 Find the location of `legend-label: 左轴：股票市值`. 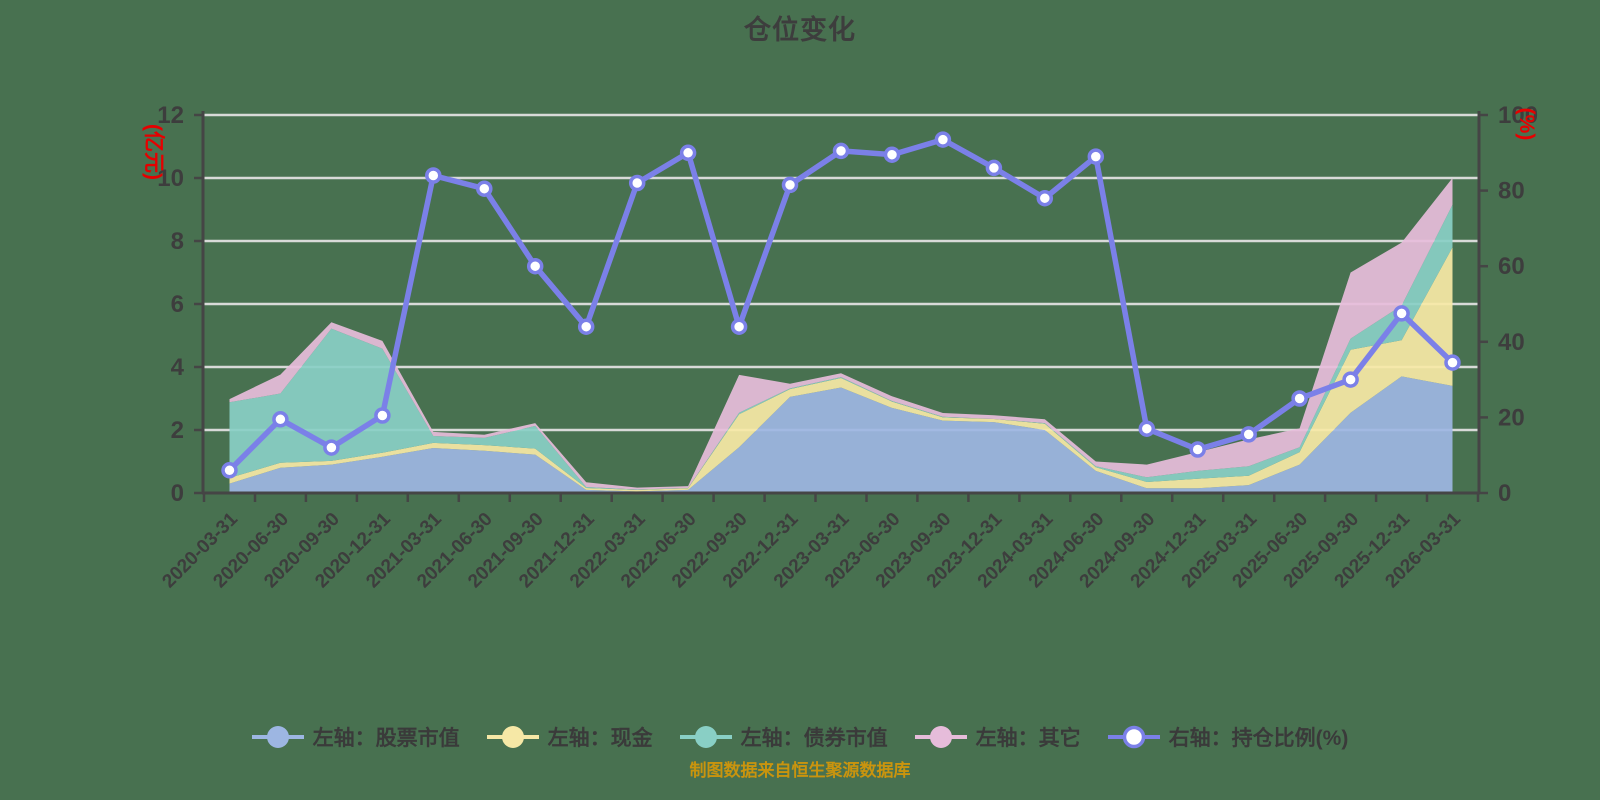

legend-label: 左轴：股票市值 is located at coordinates (386, 738).